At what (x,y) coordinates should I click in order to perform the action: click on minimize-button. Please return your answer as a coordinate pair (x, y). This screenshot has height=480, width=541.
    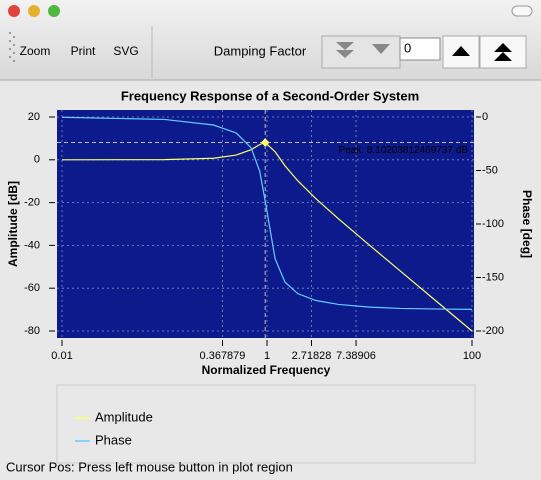
    Looking at the image, I should click on (34, 11).